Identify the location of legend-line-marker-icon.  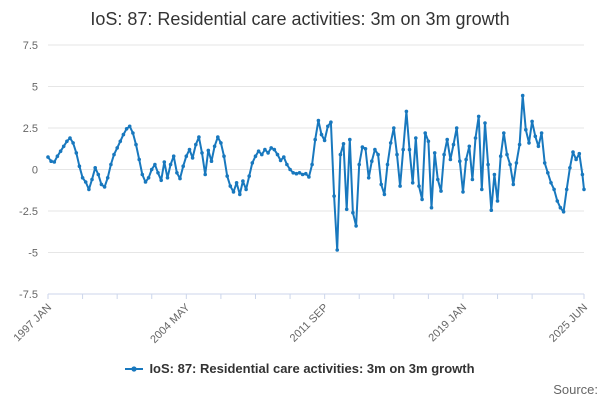
(134, 368).